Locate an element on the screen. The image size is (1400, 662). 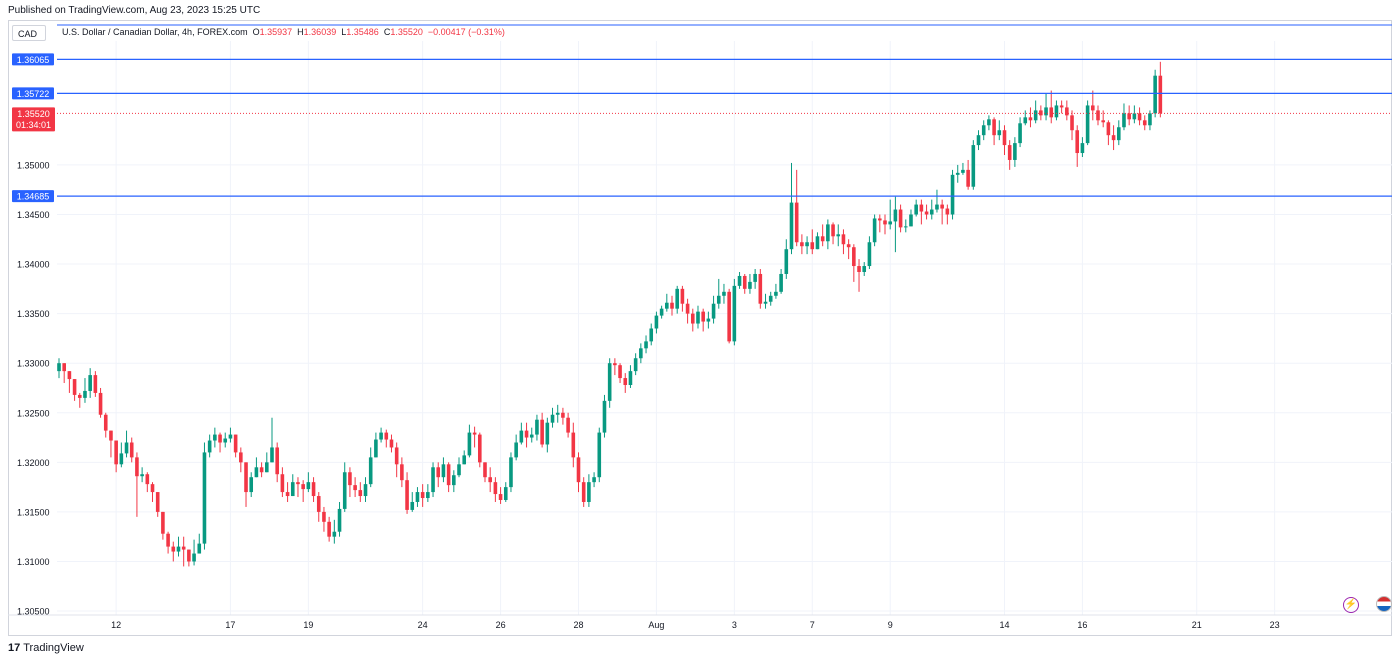
flag-icon is located at coordinates (1384, 604).